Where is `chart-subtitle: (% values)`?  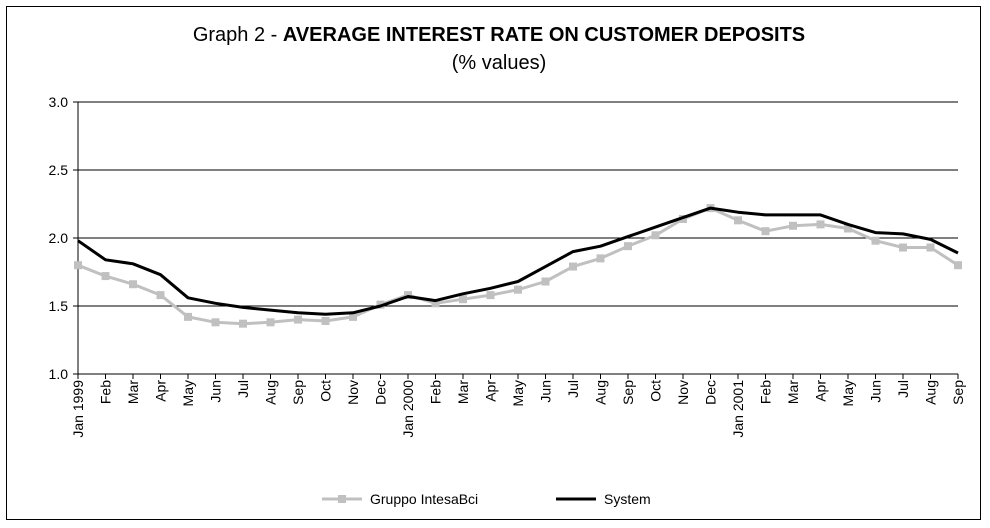
chart-subtitle: (% values) is located at coordinates (499, 63).